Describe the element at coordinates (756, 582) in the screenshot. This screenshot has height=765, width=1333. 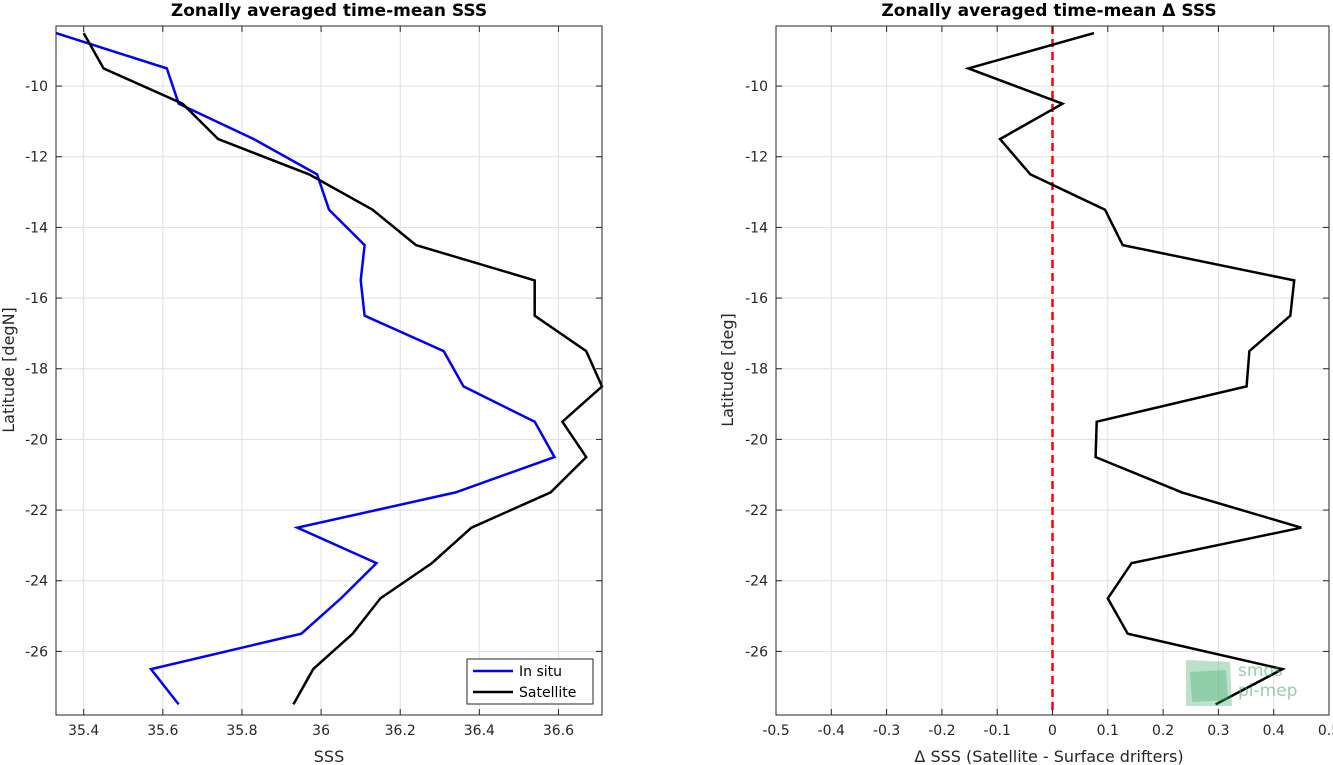
I see `delta-ytick-label: -24` at that location.